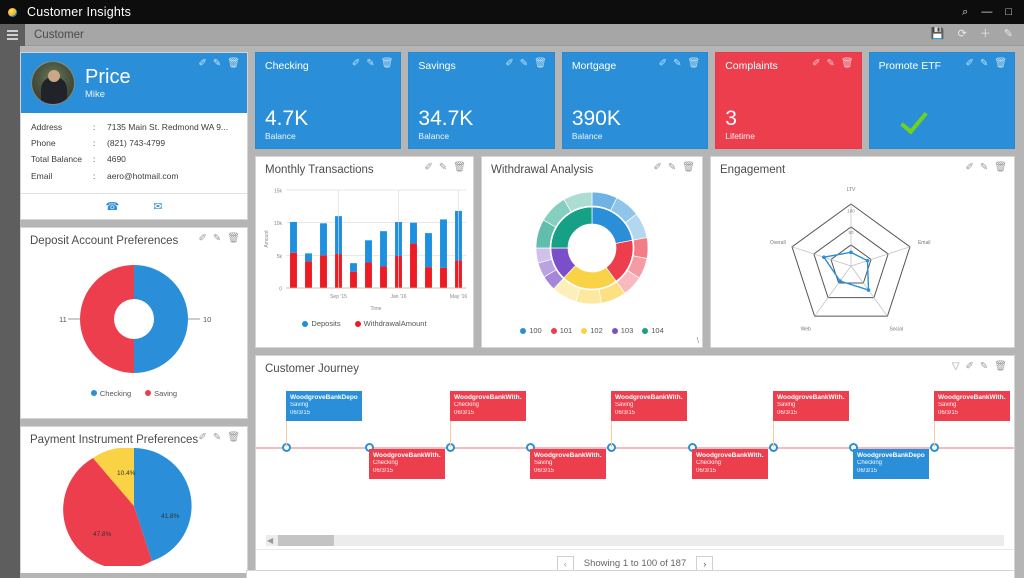 The height and width of the screenshot is (578, 1024). Describe the element at coordinates (851, 262) in the screenshot. I see `engagement-radar-chart: LTV Email Social Web Overall 100 50` at that location.